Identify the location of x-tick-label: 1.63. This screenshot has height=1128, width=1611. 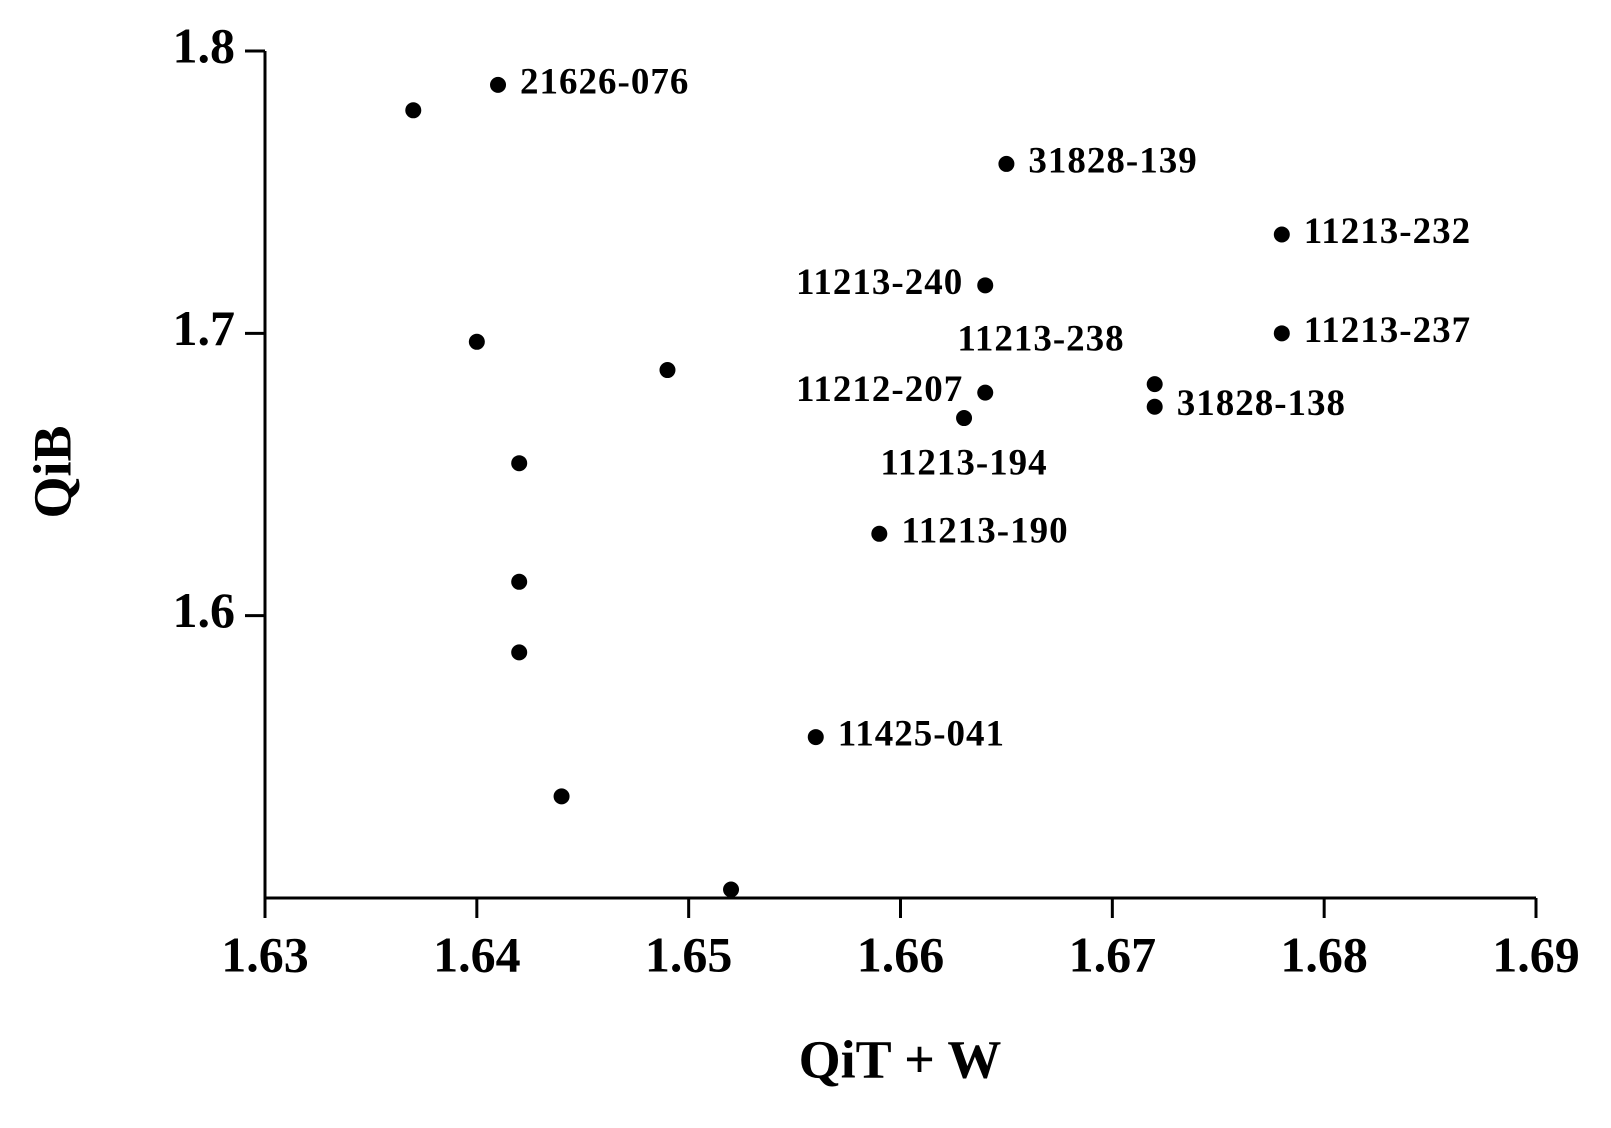
(265, 954).